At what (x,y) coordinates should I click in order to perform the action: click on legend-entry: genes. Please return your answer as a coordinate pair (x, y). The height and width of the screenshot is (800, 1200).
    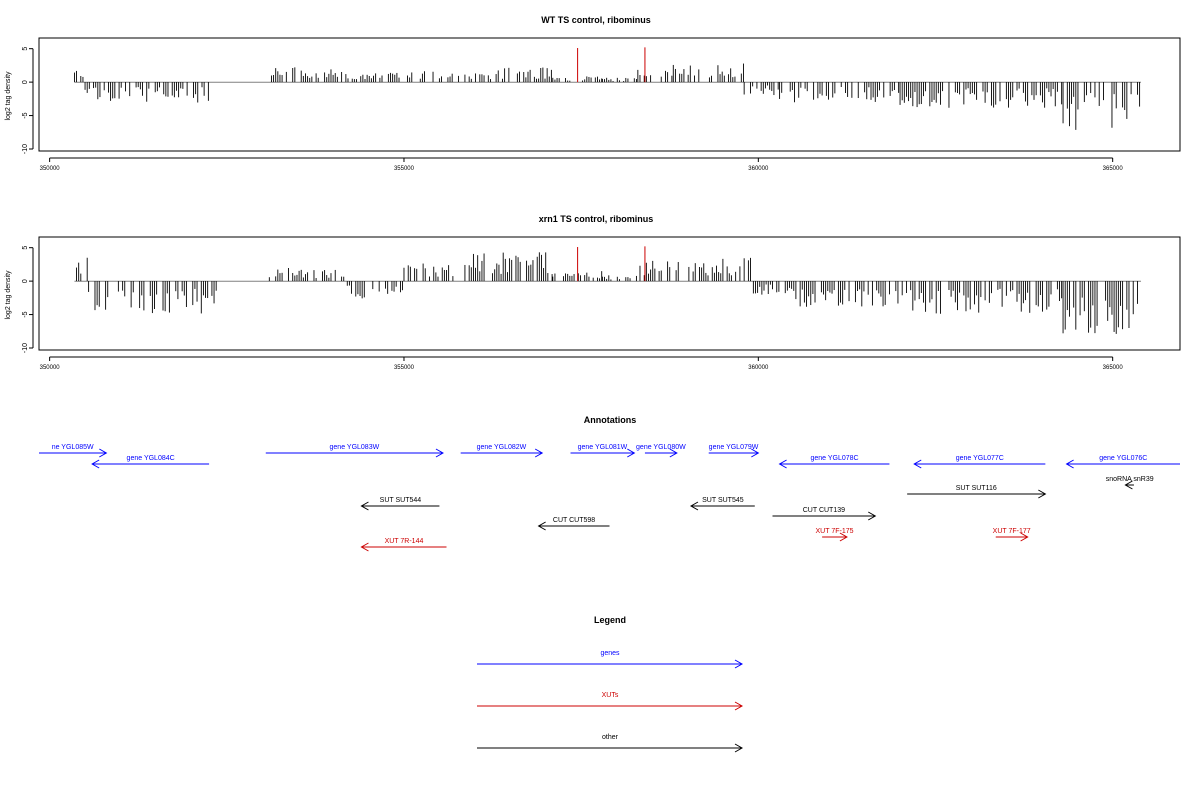
    Looking at the image, I should click on (610, 659).